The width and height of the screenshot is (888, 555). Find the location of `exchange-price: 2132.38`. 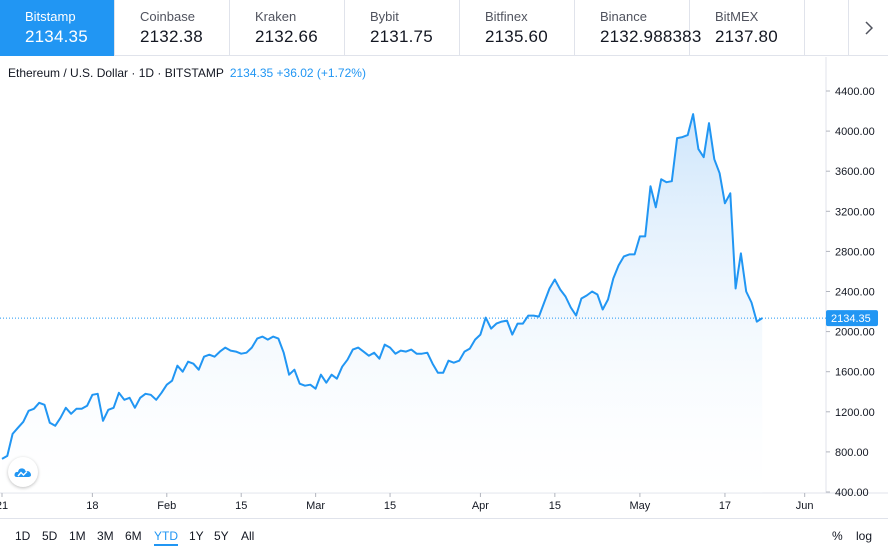

exchange-price: 2132.38 is located at coordinates (171, 36).